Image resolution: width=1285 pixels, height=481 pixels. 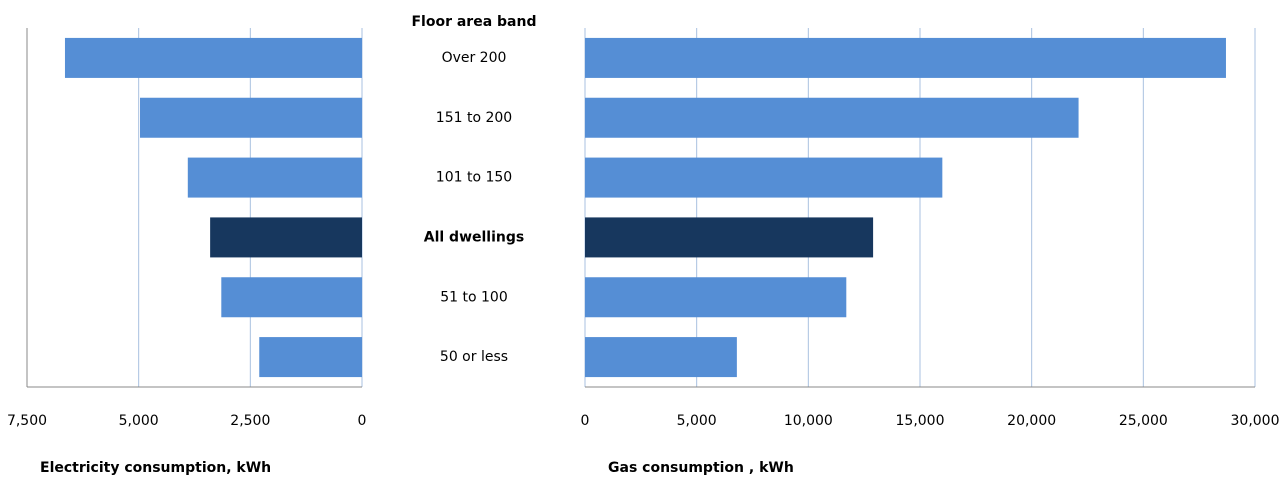 What do you see at coordinates (920, 421) in the screenshot?
I see `x-tick-label: 15,000` at bounding box center [920, 421].